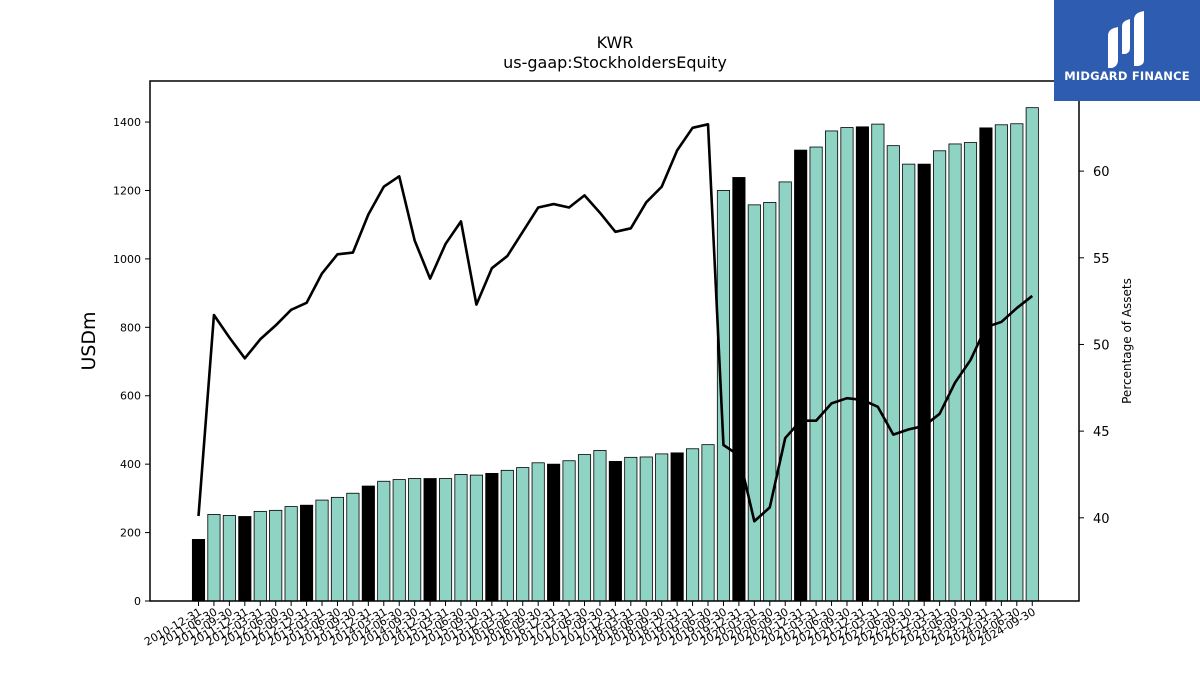 This screenshot has height=675, width=1200. What do you see at coordinates (1101, 172) in the screenshot?
I see `y2-tick-label: 60` at bounding box center [1101, 172].